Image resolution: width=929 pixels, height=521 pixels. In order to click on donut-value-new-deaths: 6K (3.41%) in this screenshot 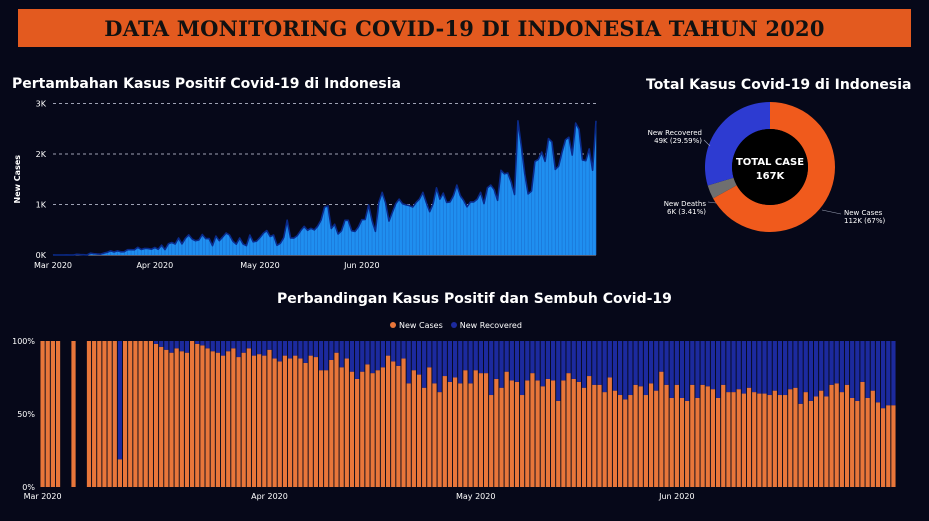, I will do `click(686, 212)`.